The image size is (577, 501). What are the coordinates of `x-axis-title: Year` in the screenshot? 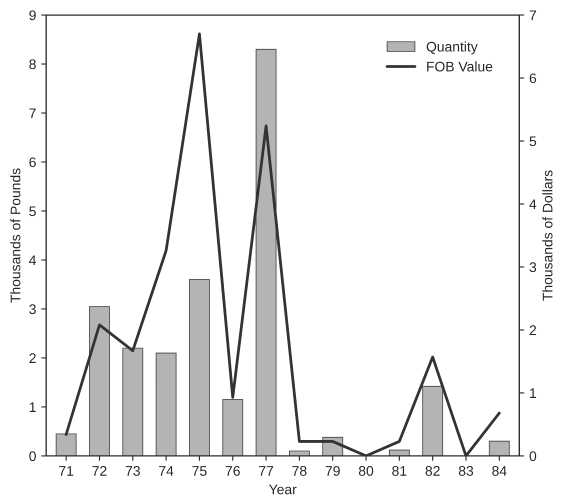 It's located at (283, 489).